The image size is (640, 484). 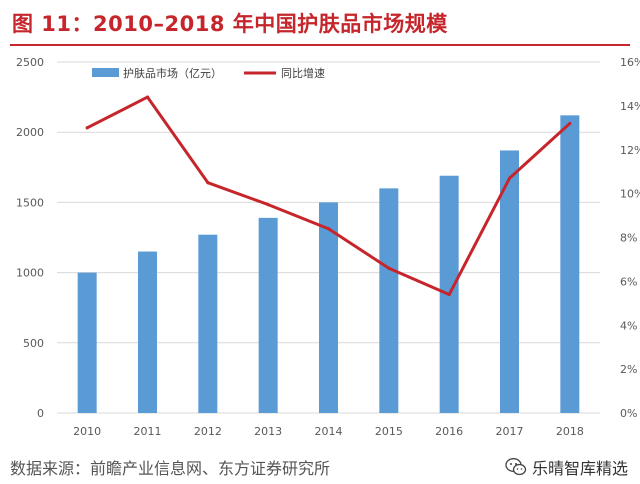 I want to click on x-tick-label: 2018, so click(x=570, y=431).